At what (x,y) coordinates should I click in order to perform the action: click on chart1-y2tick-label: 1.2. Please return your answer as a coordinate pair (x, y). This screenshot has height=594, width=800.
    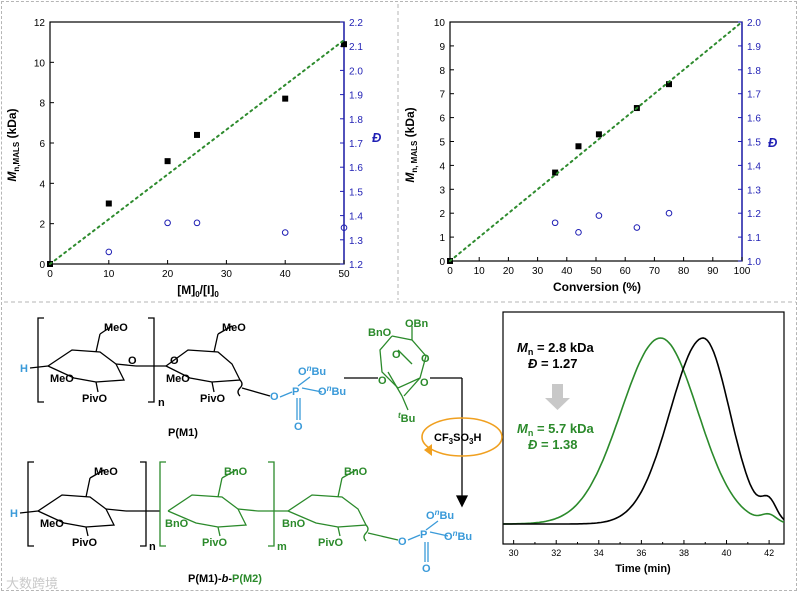
    Looking at the image, I should click on (356, 265).